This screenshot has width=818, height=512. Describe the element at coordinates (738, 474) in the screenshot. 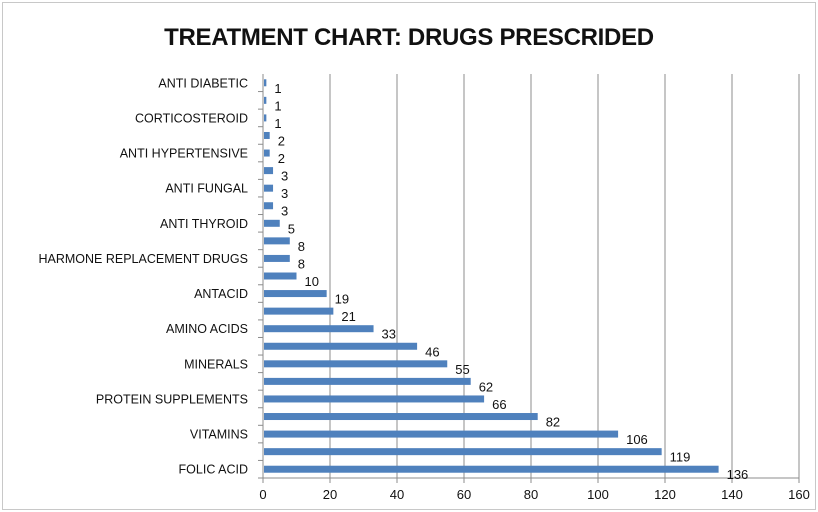

I see `data-label: 136` at that location.